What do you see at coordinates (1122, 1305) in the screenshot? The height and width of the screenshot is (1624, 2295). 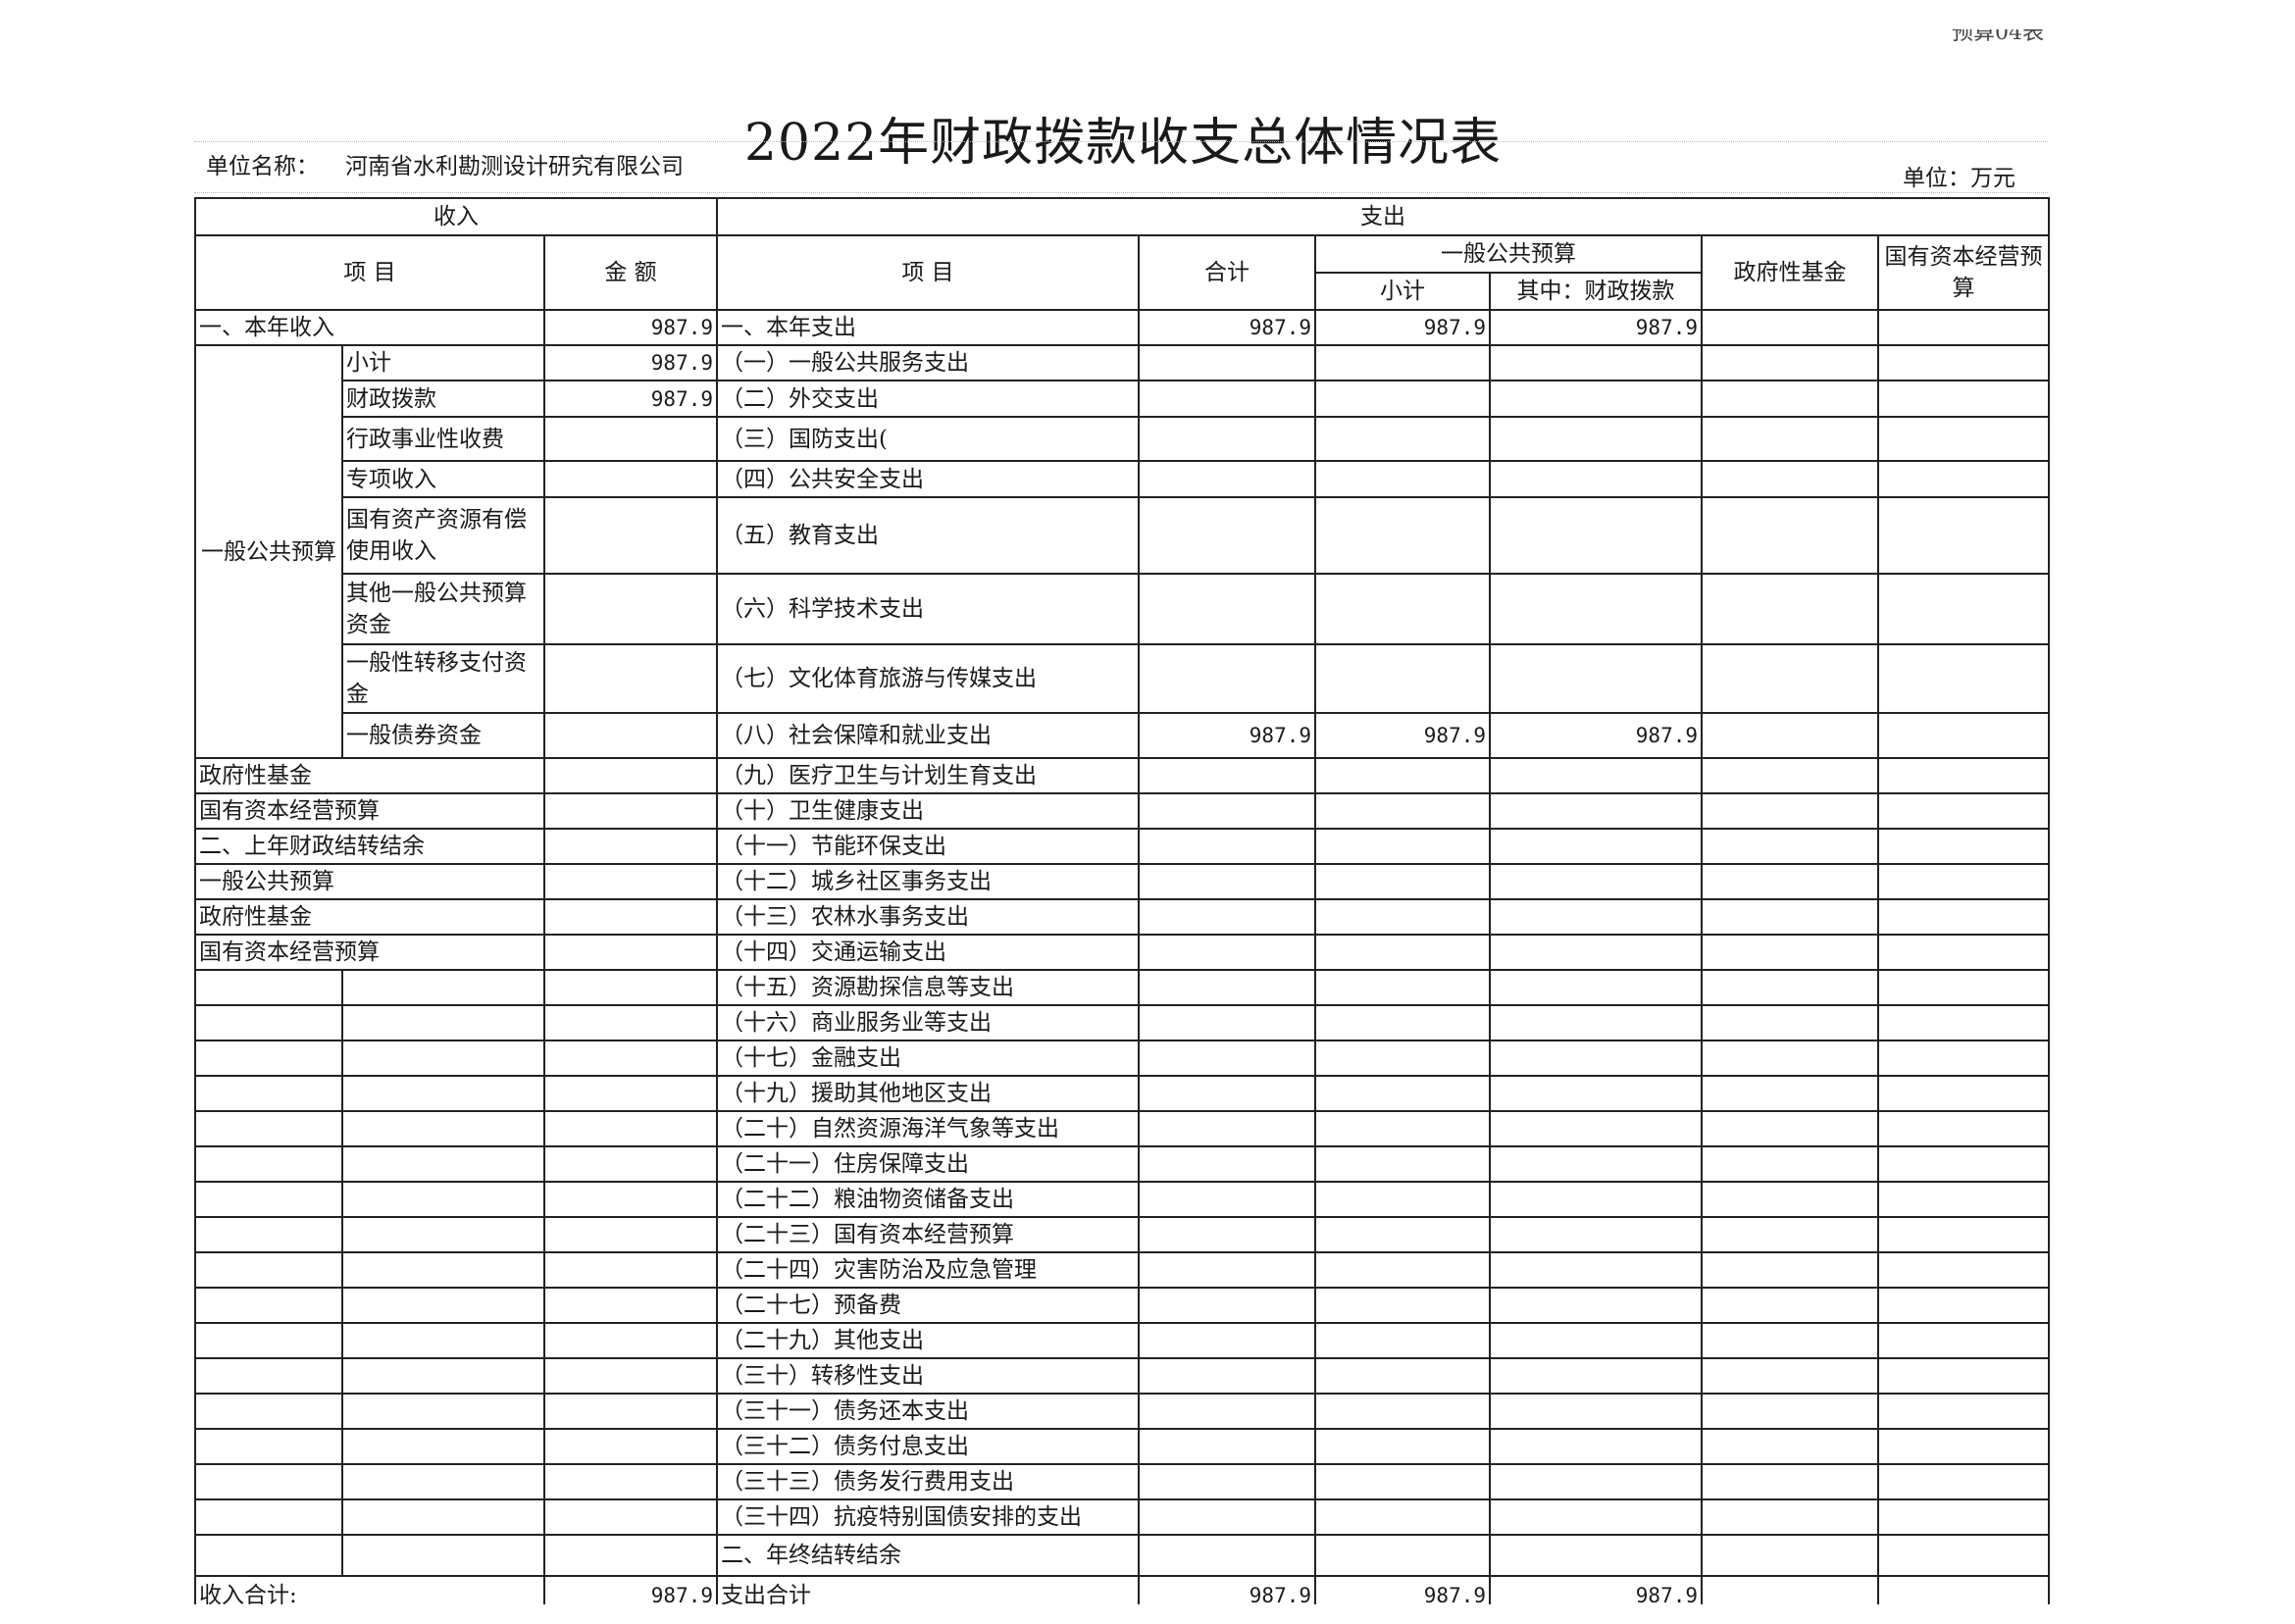 I see `table-row: （二十七）预备费` at bounding box center [1122, 1305].